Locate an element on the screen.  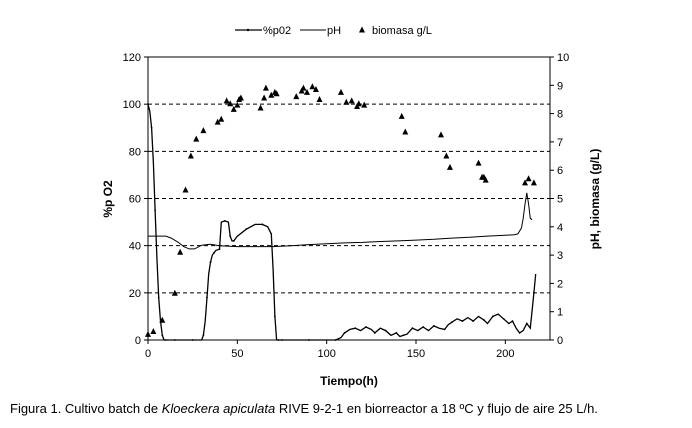
y-left-tick-label: 40 is located at coordinates (135, 247).